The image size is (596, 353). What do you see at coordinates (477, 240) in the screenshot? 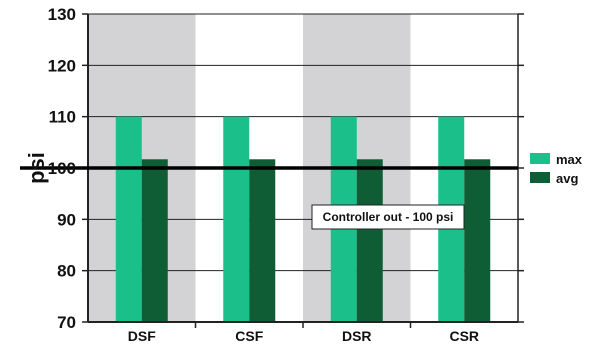
I see `bar-avg-csr` at bounding box center [477, 240].